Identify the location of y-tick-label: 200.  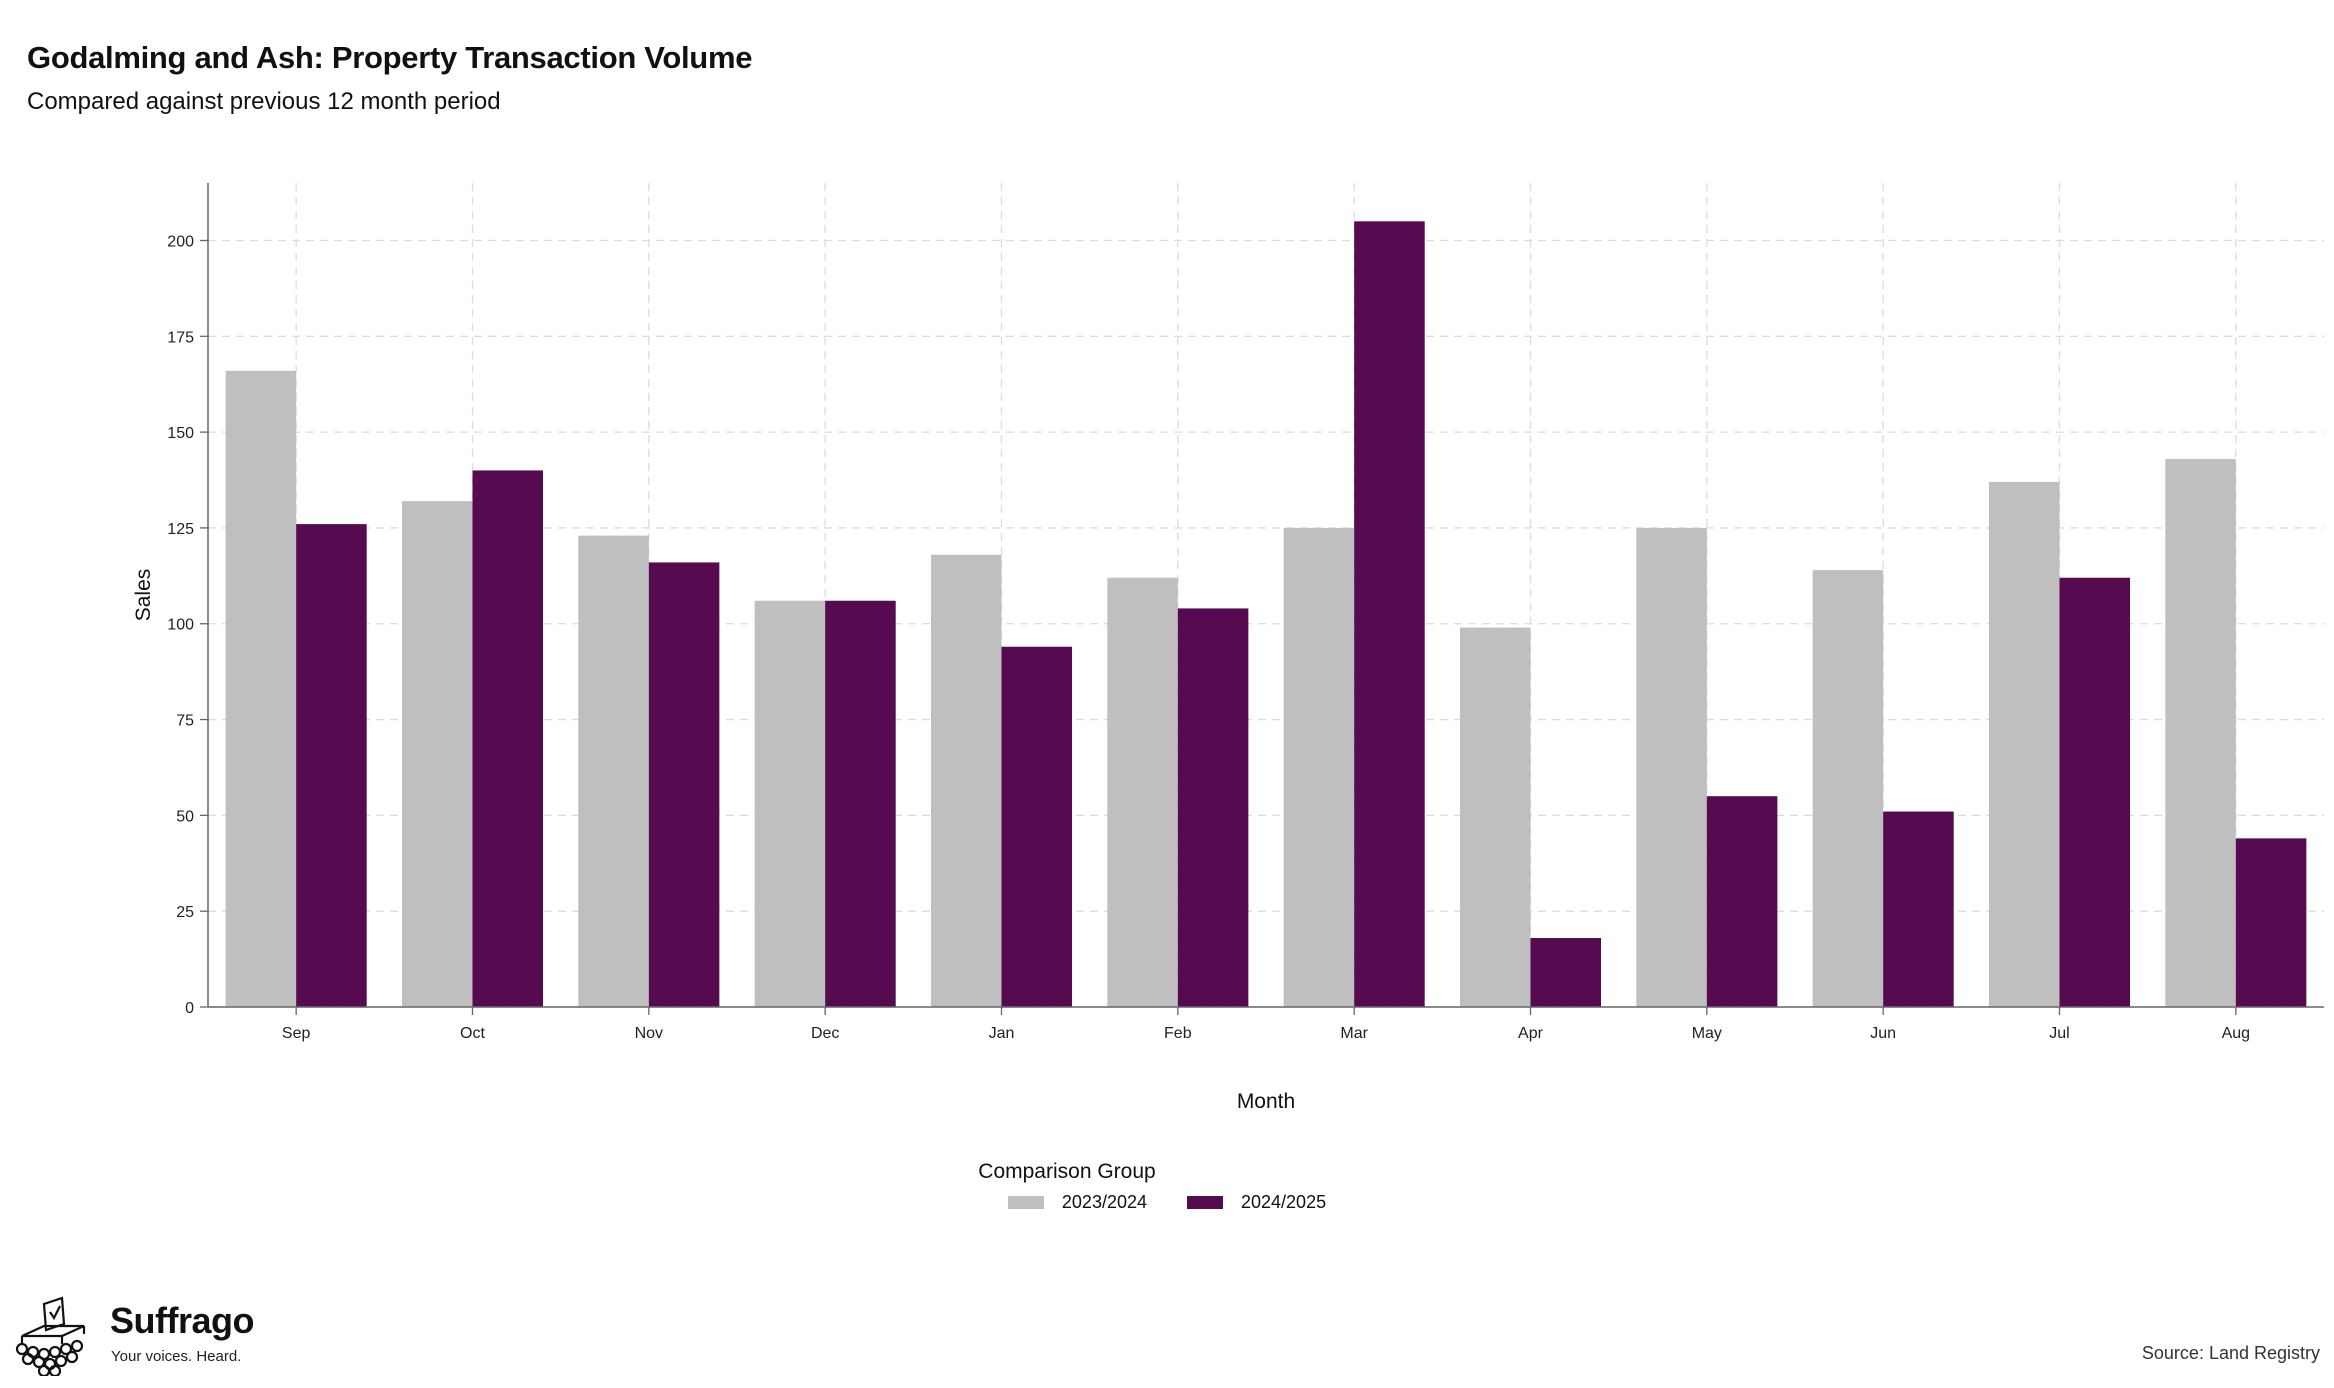
(180, 241).